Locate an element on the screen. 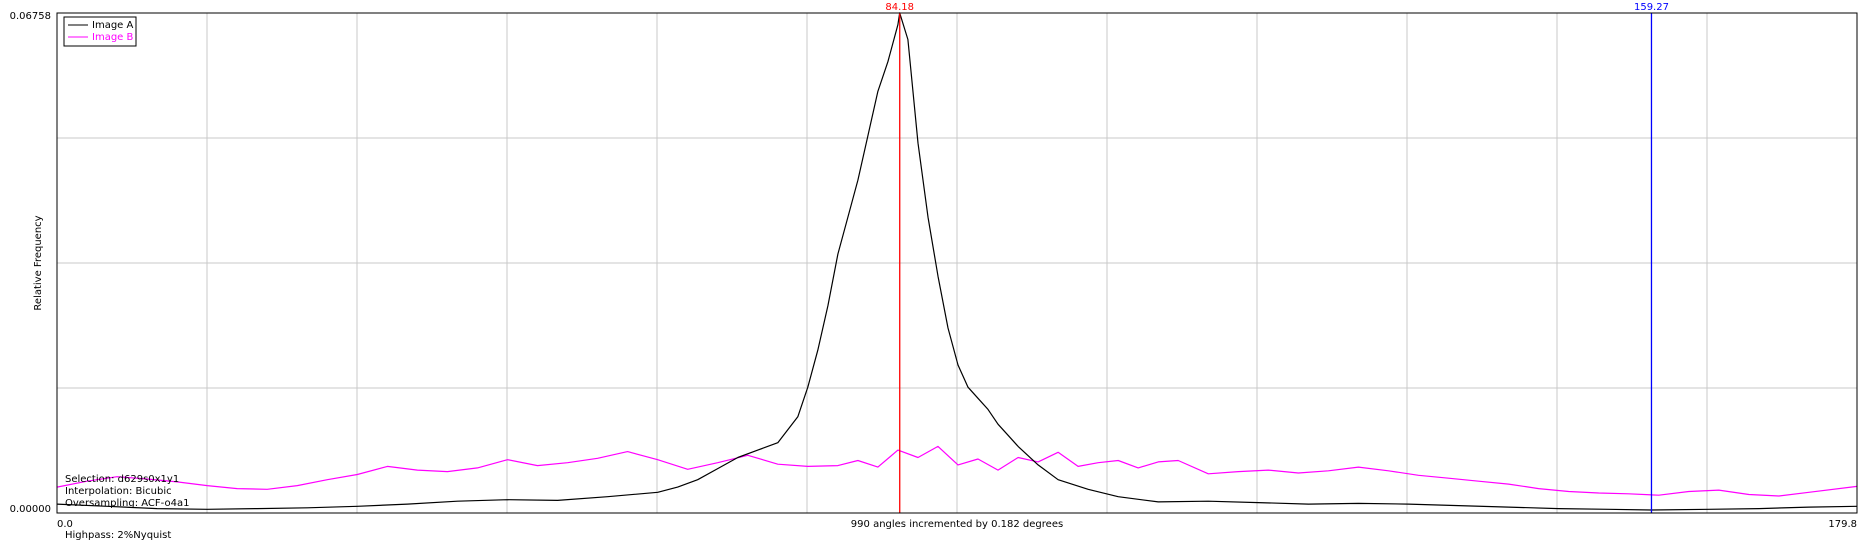  legend: Image A Image B is located at coordinates (100, 31).